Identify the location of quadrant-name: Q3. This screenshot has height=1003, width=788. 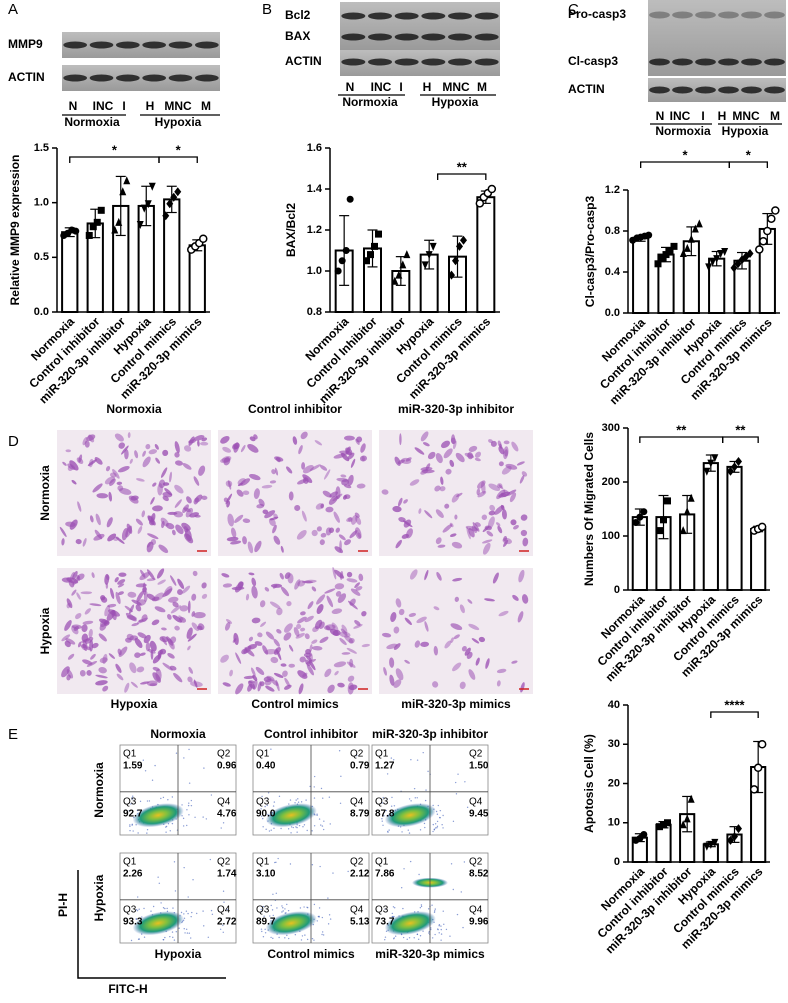
(382, 801).